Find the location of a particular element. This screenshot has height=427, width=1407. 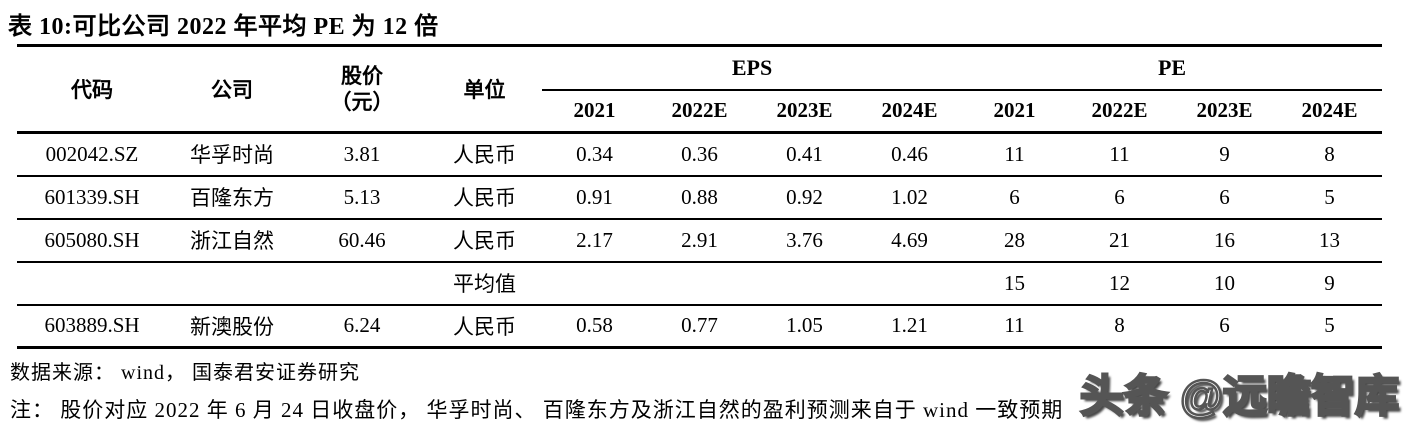

group-header-eps: EPS is located at coordinates (752, 68).